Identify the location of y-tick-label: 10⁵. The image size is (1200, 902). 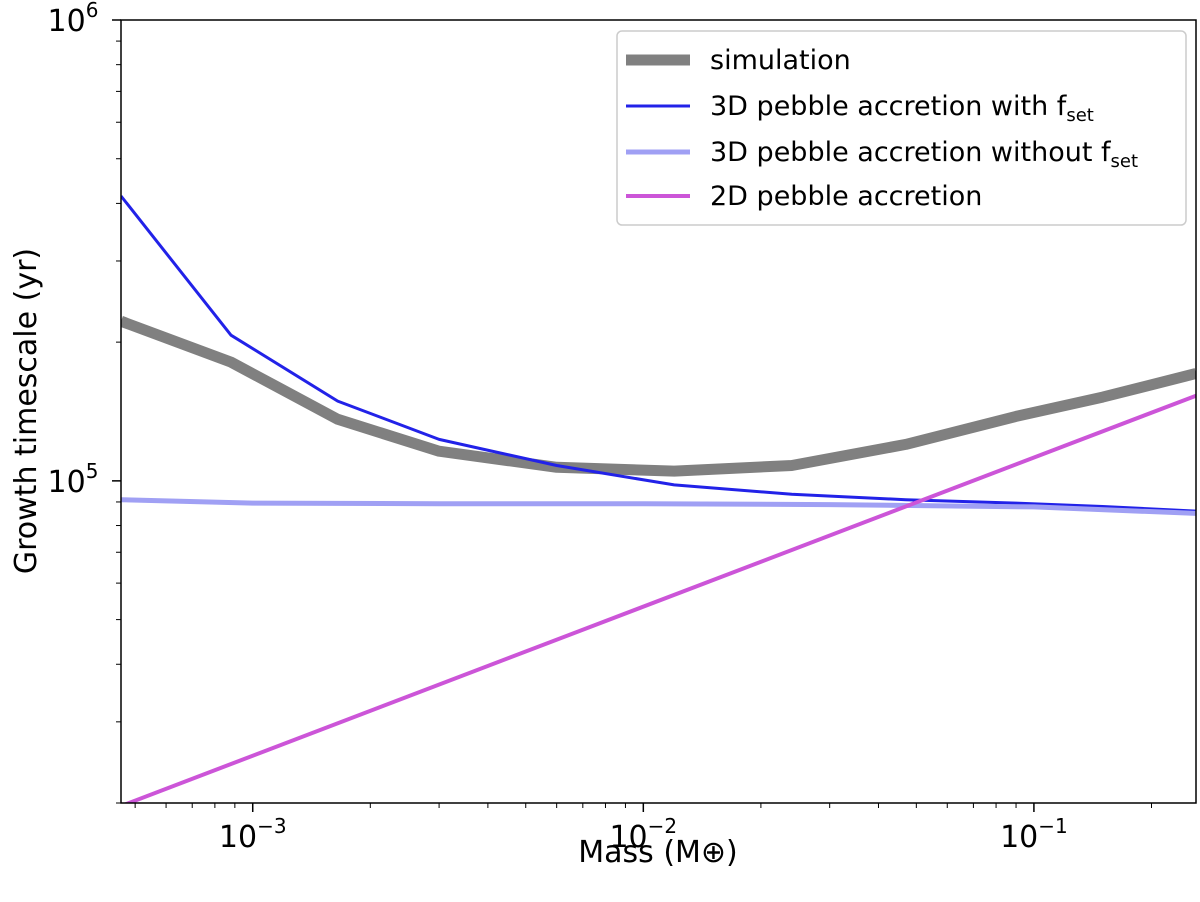
(73, 479).